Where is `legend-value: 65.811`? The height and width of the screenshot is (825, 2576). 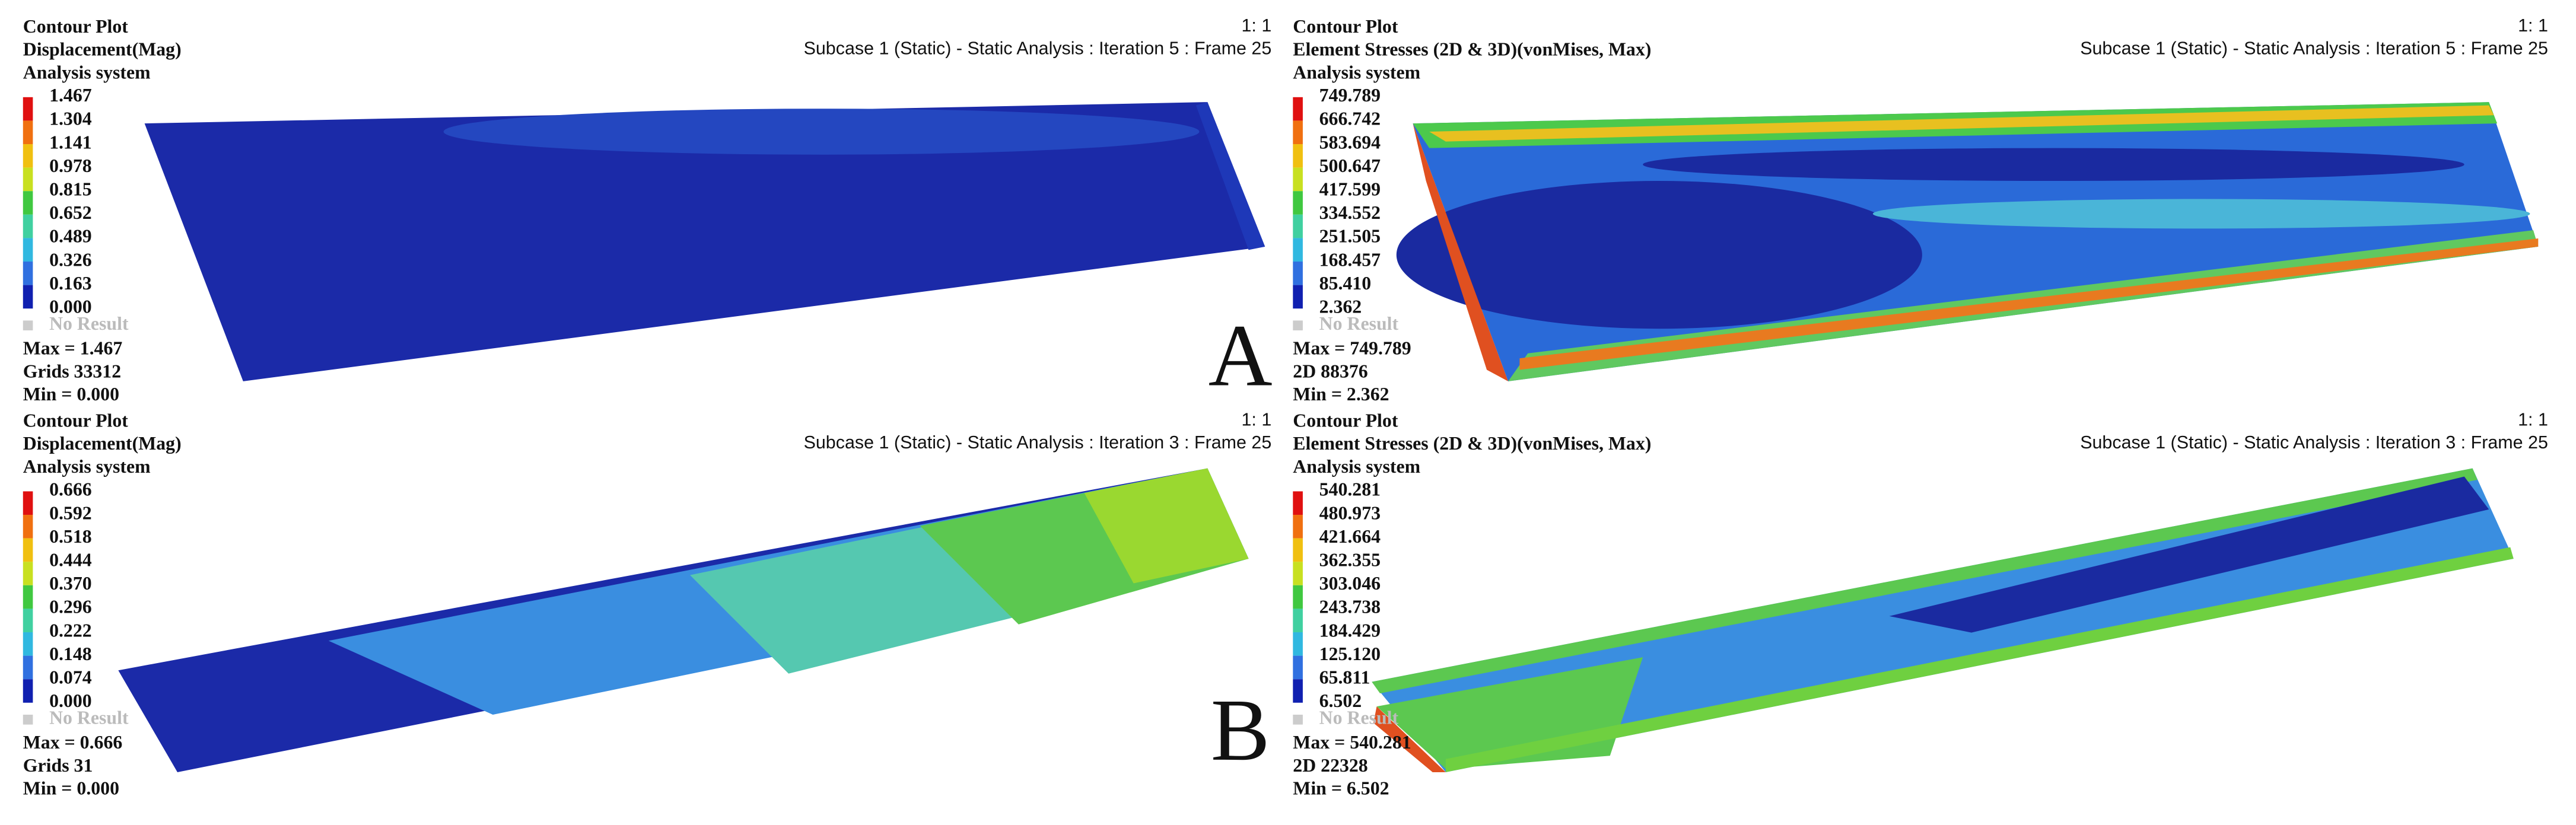
legend-value: 65.811 is located at coordinates (1344, 677).